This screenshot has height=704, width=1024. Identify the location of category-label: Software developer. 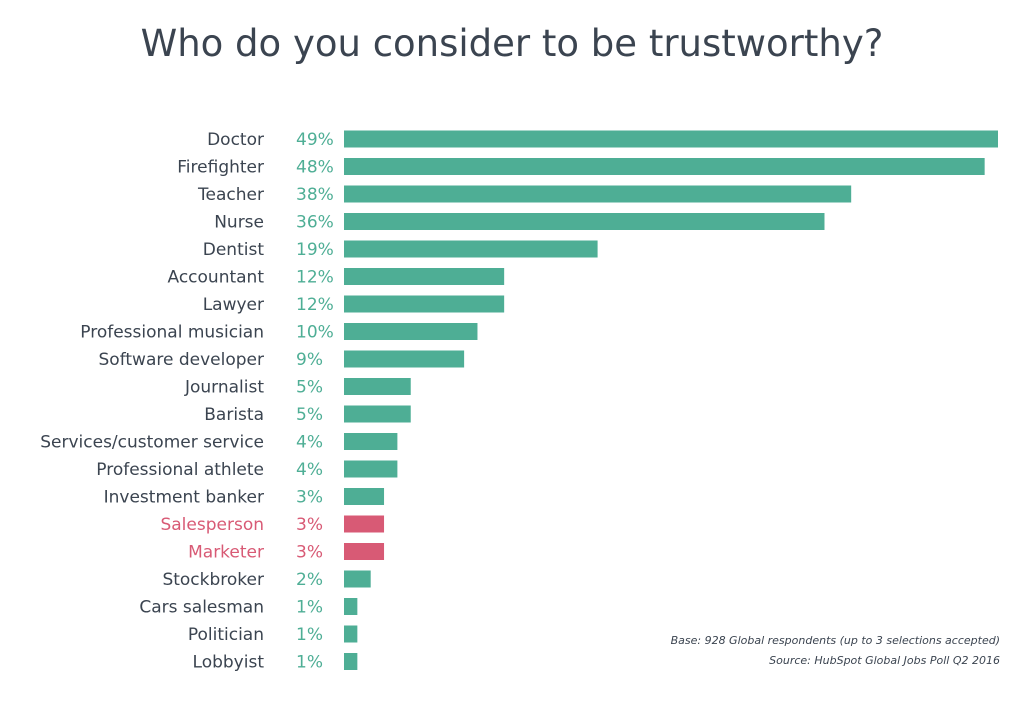
(181, 360).